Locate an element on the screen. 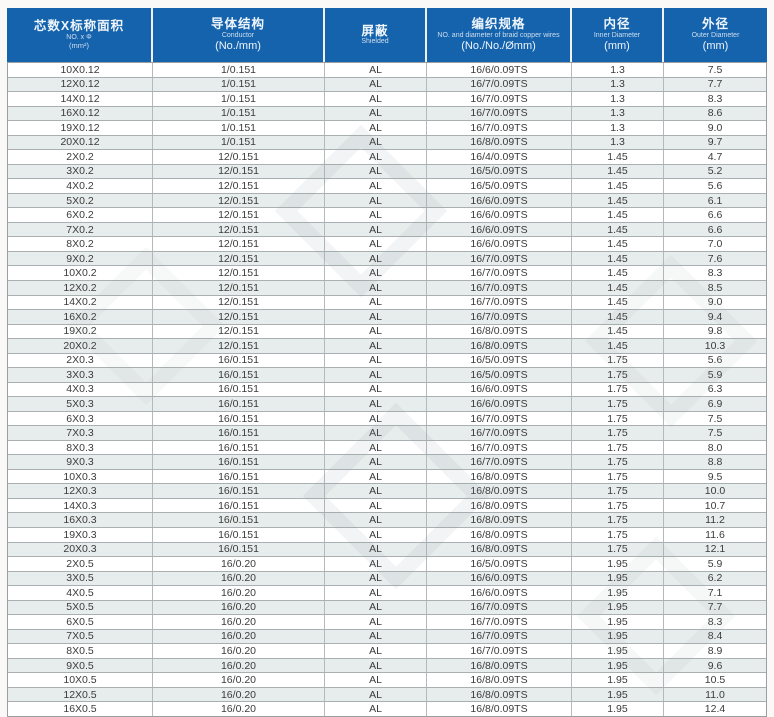 This screenshot has width=774, height=717. table-cell: 16/4/0.09TS is located at coordinates (499, 157).